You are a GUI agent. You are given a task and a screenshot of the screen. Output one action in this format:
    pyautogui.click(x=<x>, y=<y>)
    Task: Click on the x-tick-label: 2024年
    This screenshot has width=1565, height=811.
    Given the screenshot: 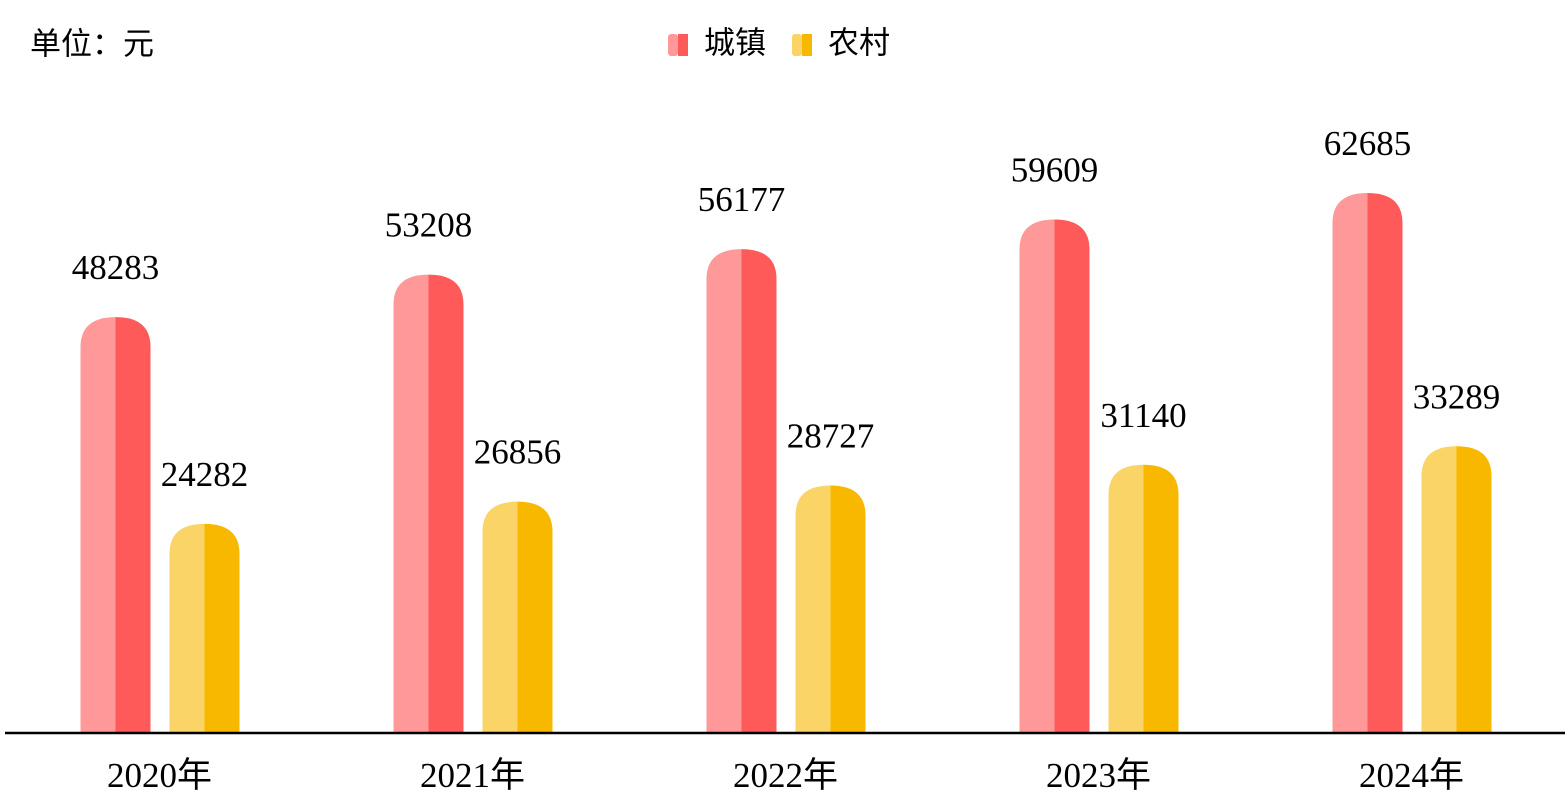 What is the action you would take?
    pyautogui.click(x=1411, y=775)
    